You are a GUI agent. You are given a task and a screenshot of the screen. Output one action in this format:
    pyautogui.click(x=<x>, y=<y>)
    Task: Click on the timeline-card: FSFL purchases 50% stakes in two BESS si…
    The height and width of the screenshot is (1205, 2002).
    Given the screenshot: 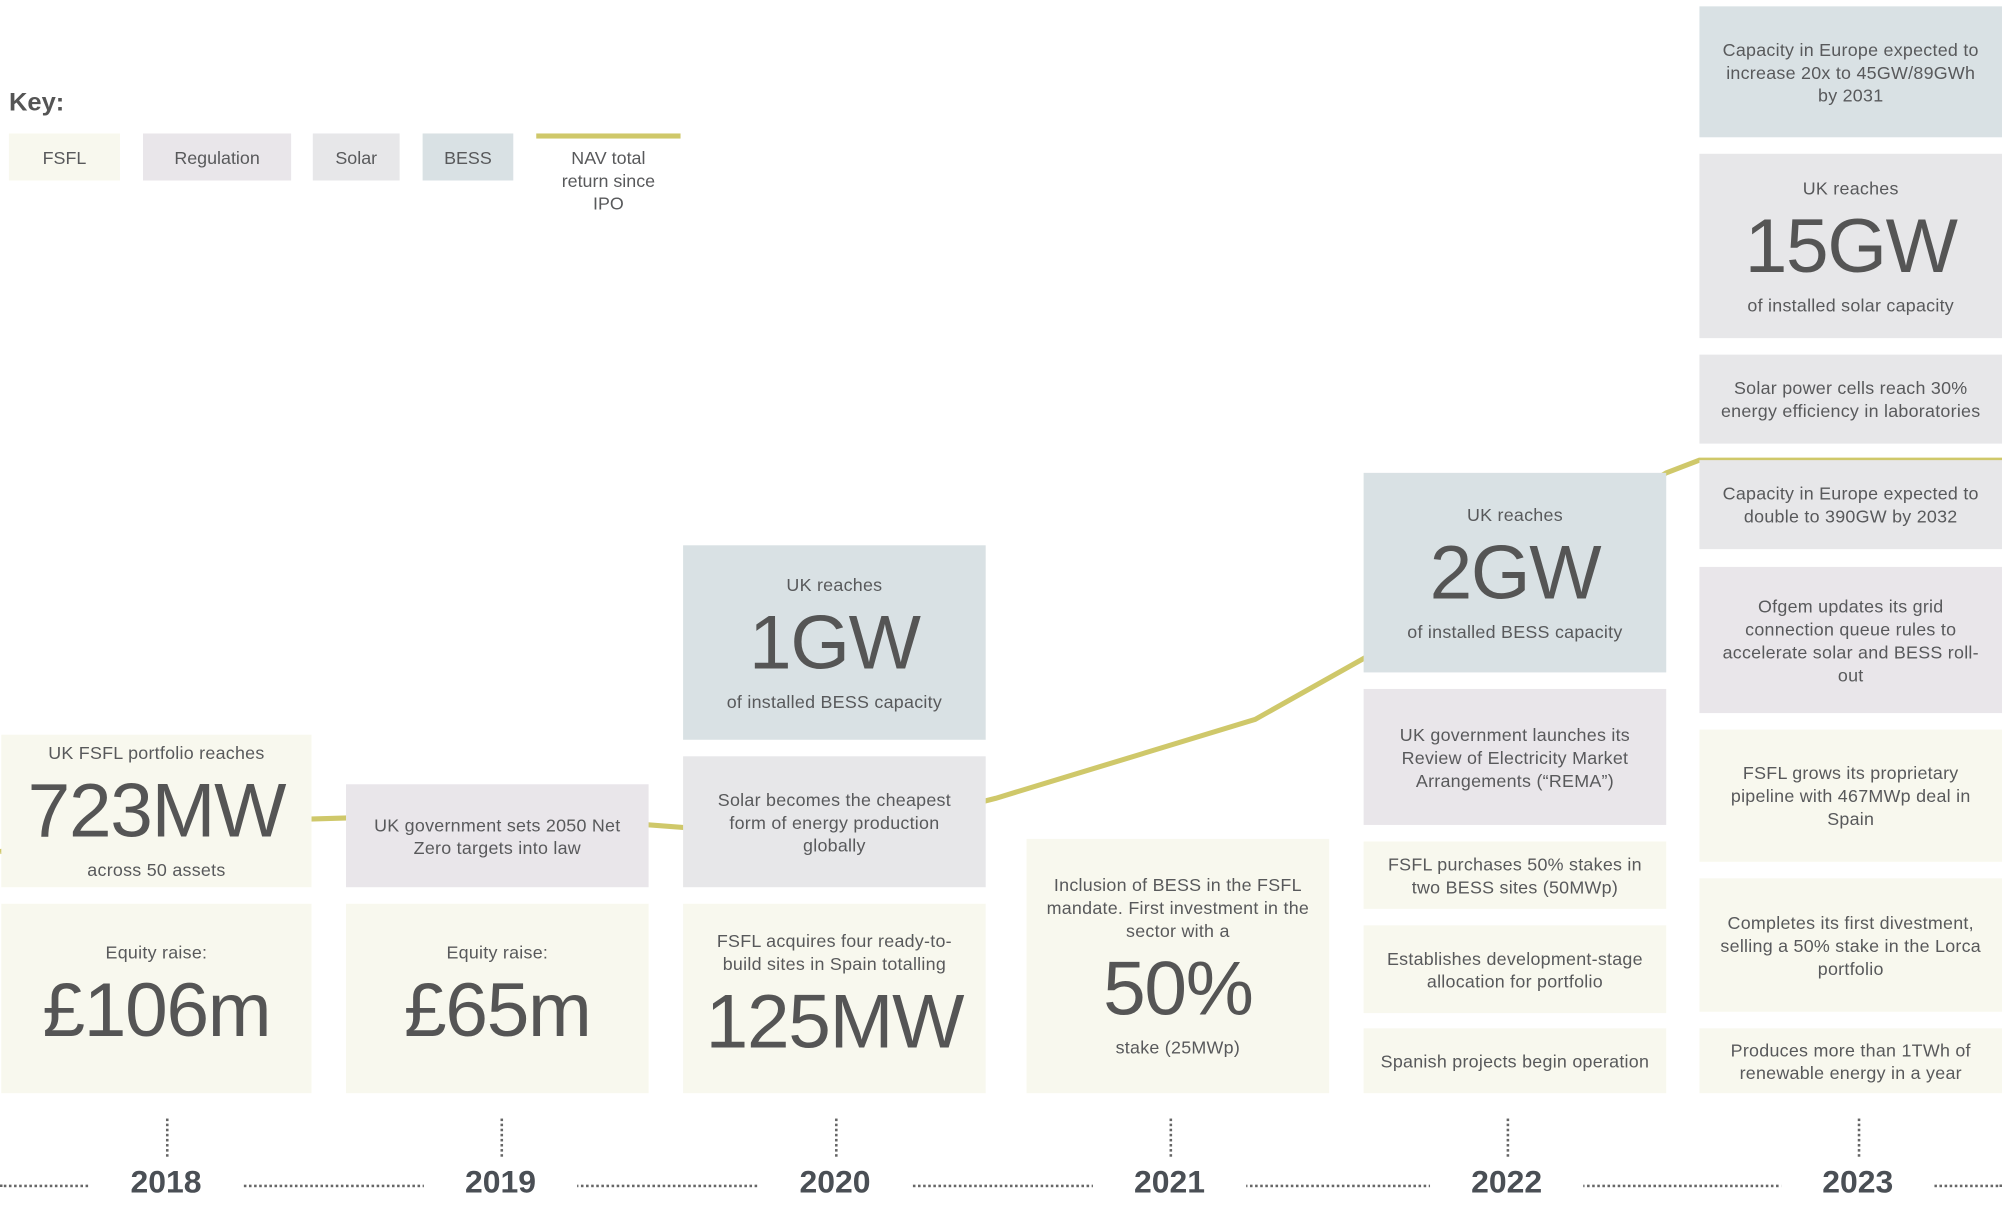 What is the action you would take?
    pyautogui.click(x=1515, y=875)
    